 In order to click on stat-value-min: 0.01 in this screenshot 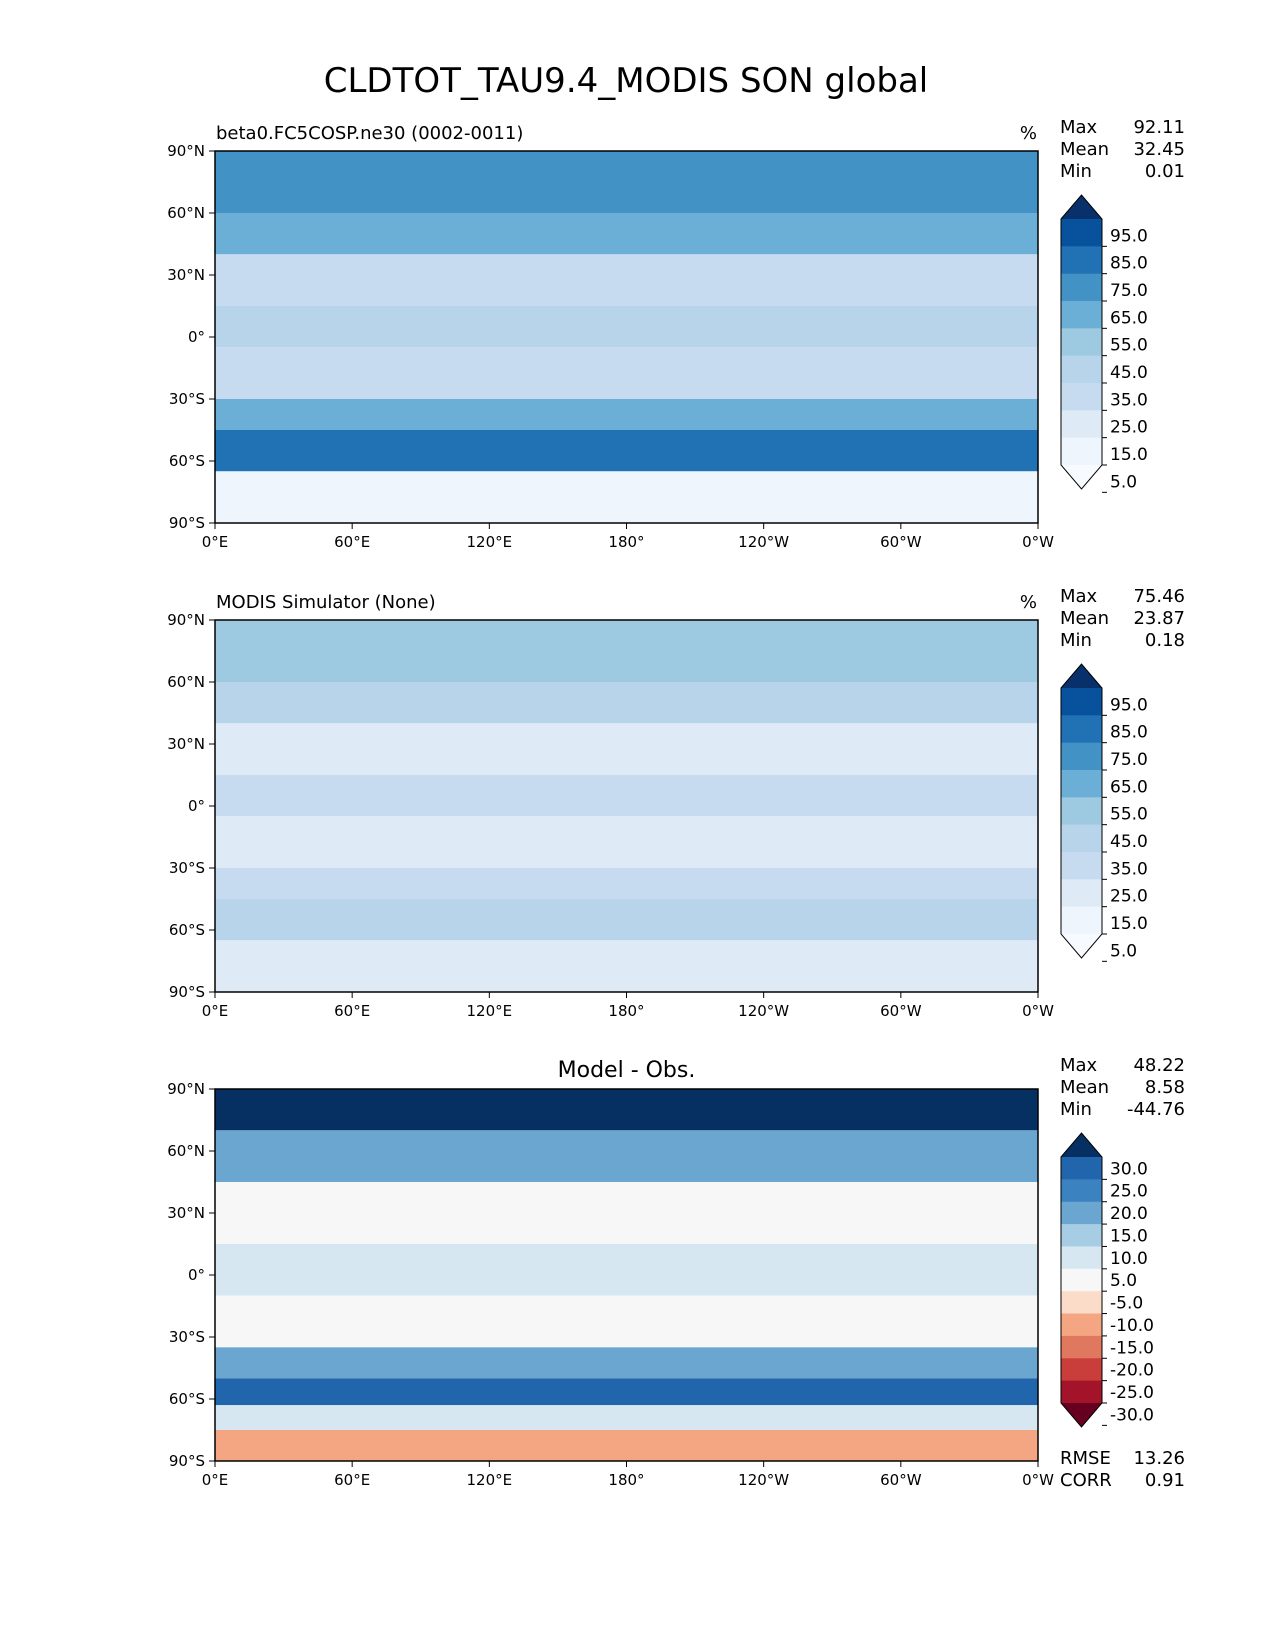, I will do `click(1165, 171)`.